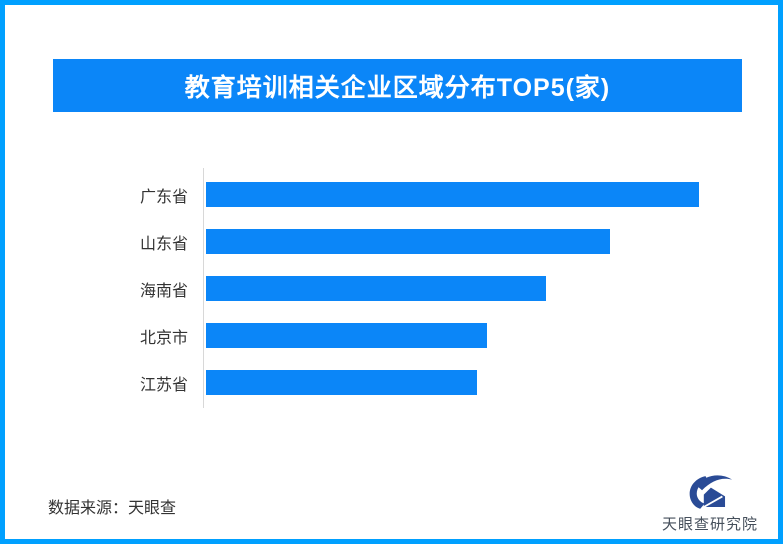  What do you see at coordinates (711, 492) in the screenshot?
I see `tianyancha-eye-icon` at bounding box center [711, 492].